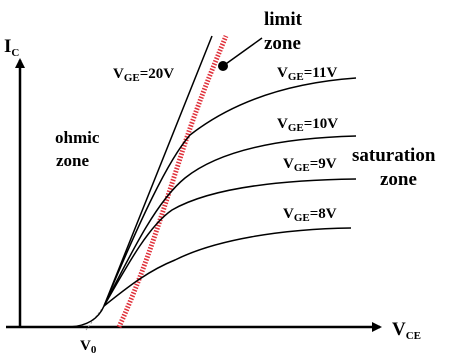 Image resolution: width=455 pixels, height=356 pixels. I want to click on curve-label-vge-11v: VGE=11V, so click(307, 74).